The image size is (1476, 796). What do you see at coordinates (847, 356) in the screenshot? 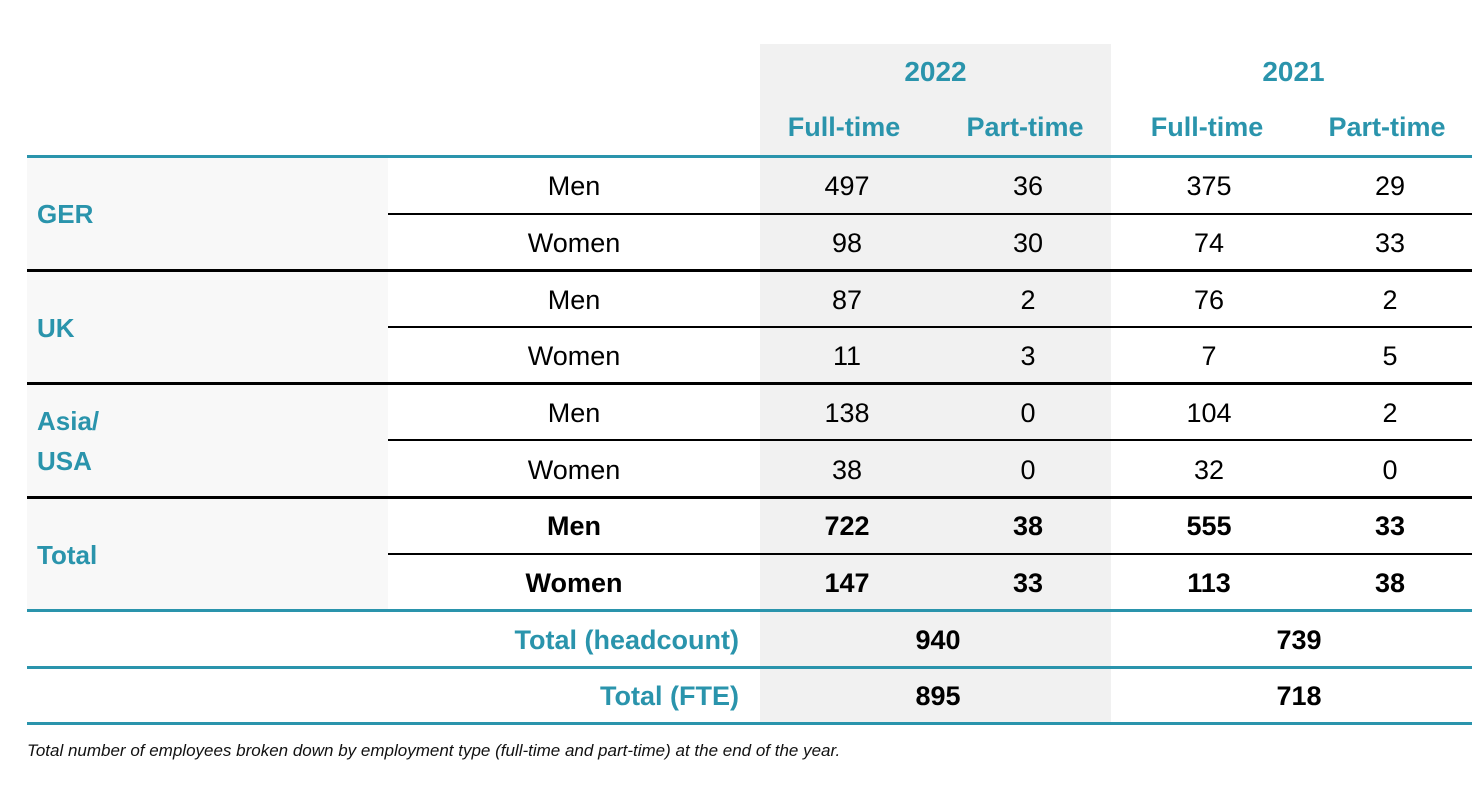
I see `table-cell: 11` at bounding box center [847, 356].